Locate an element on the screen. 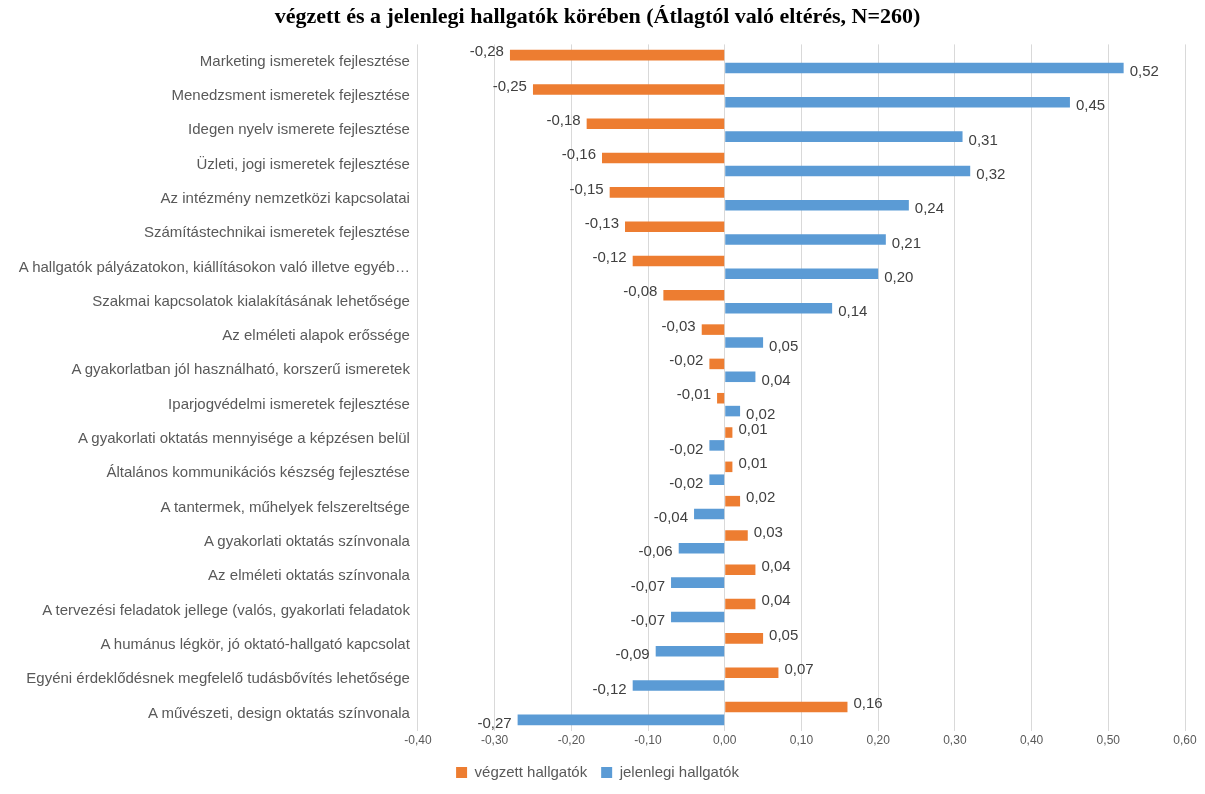  x-tick-label: 0,60 is located at coordinates (1185, 740).